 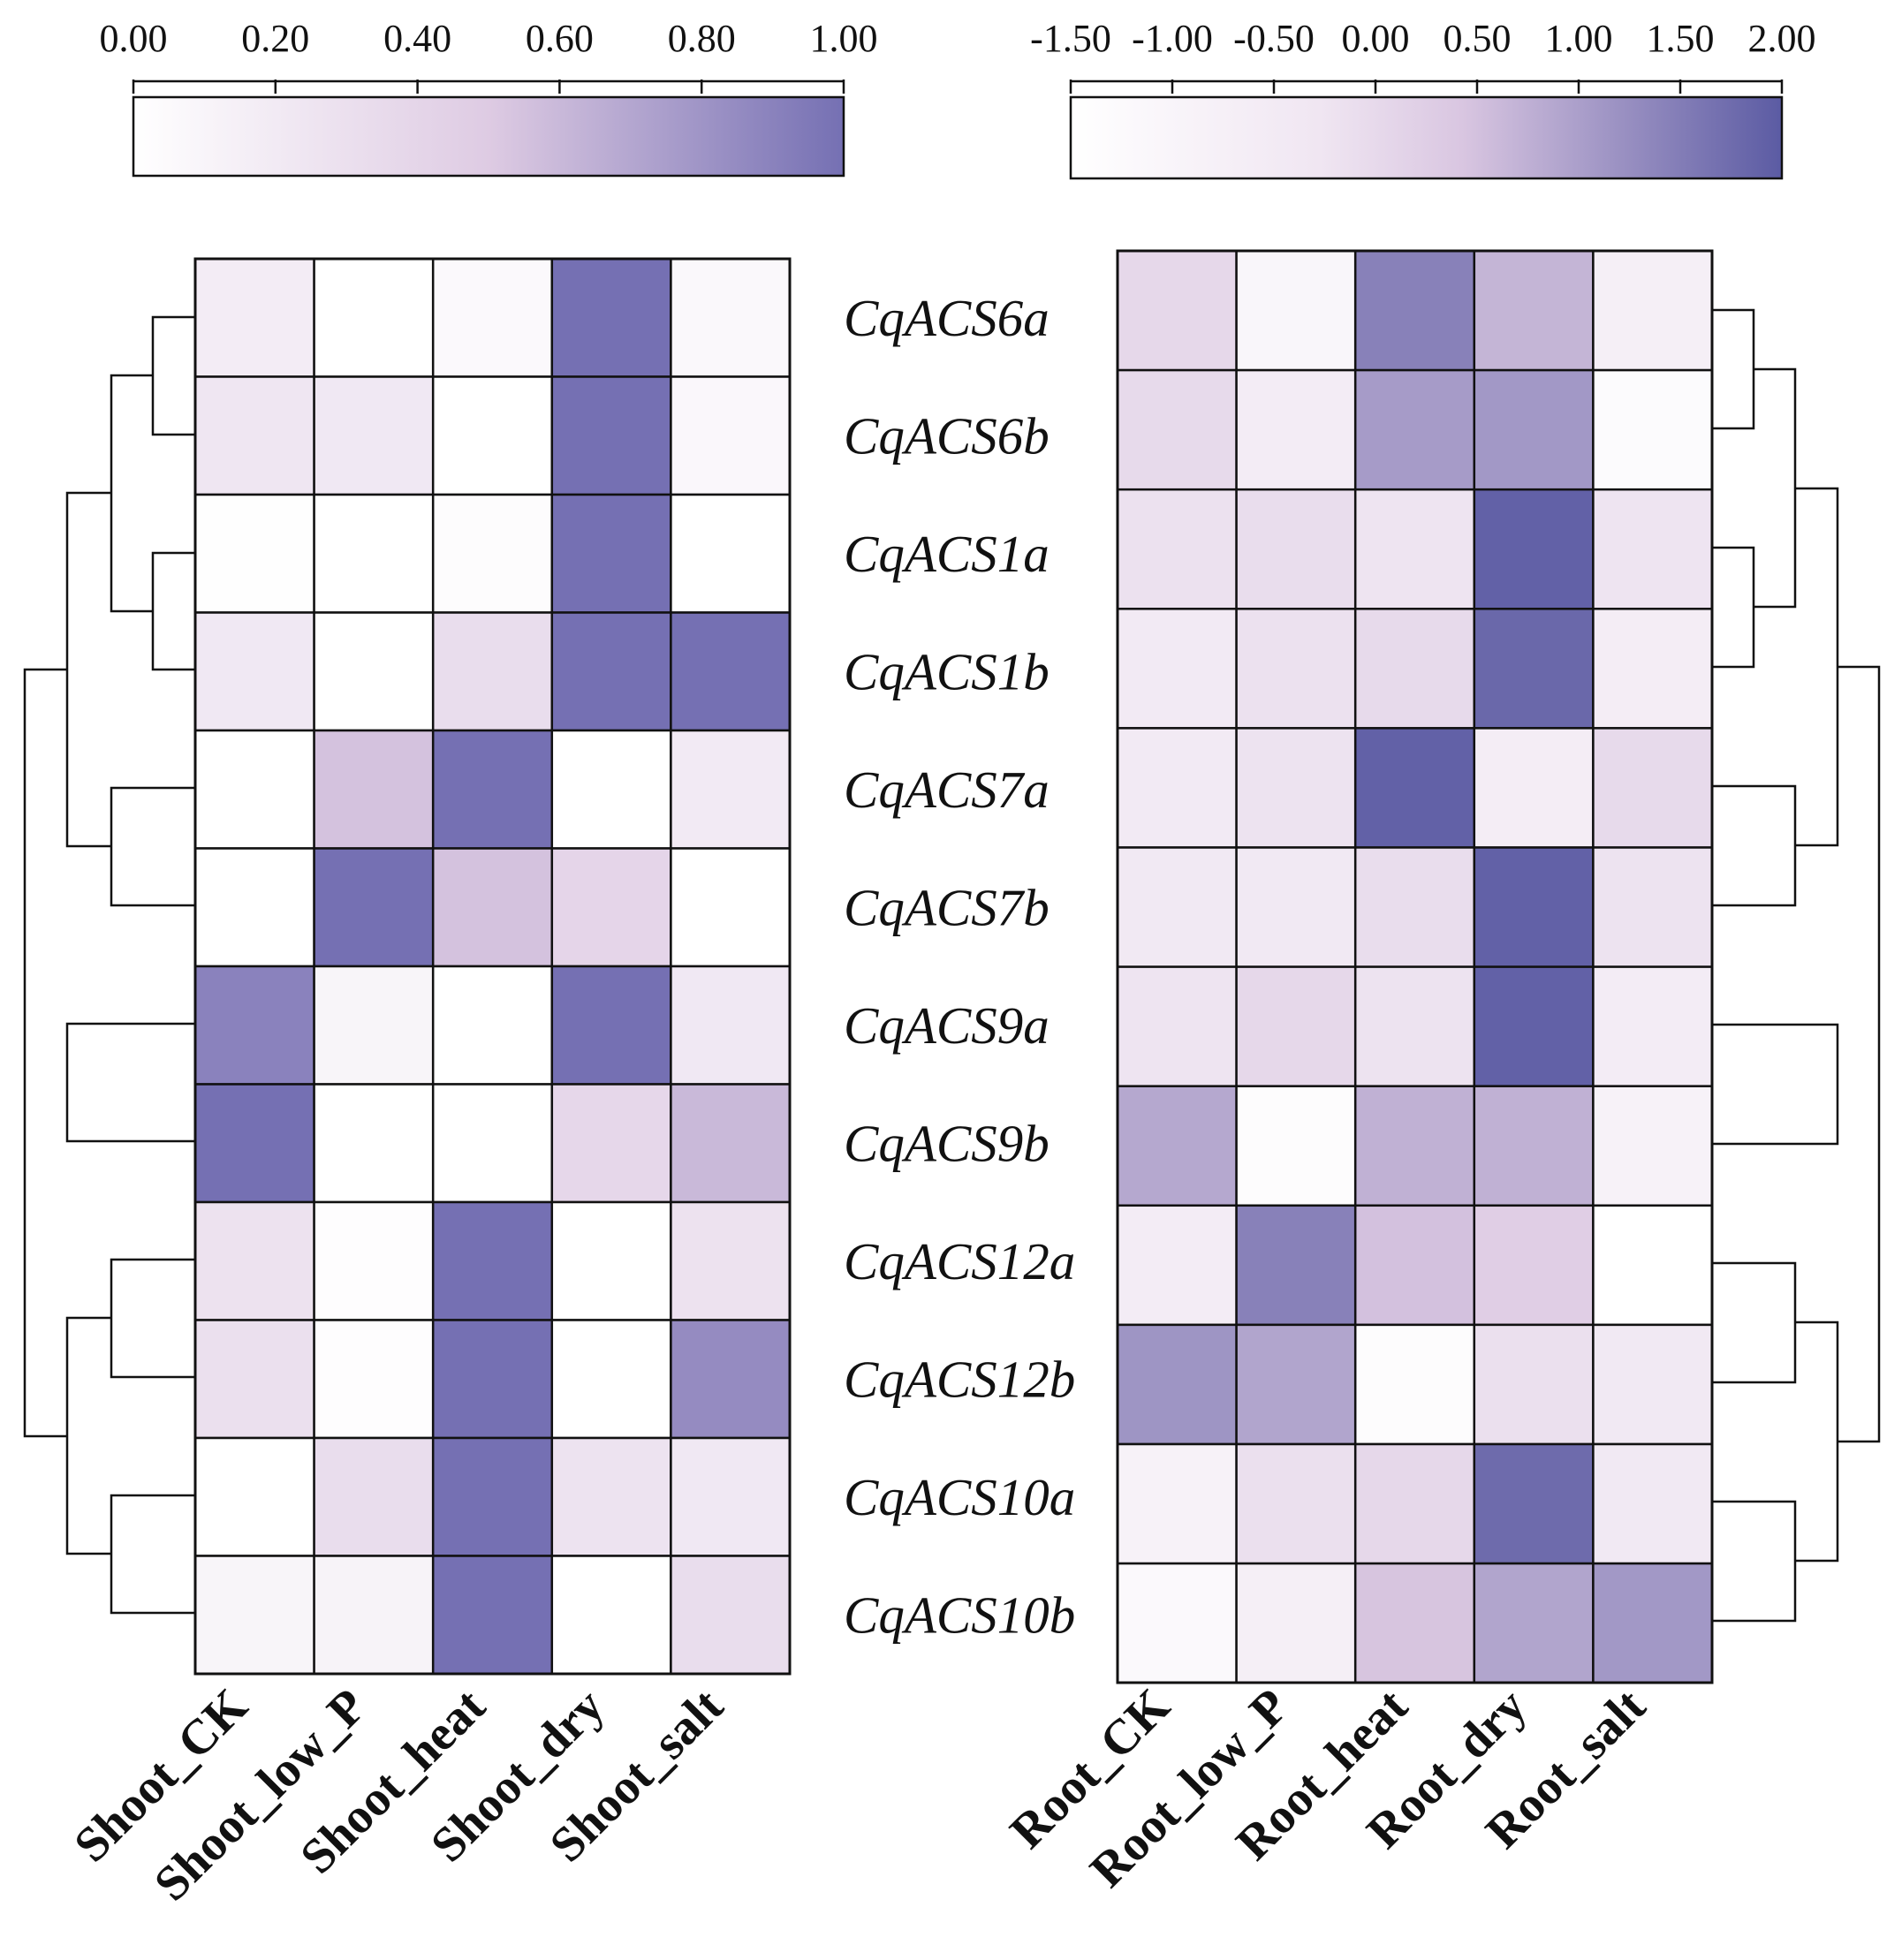 What do you see at coordinates (489, 136) in the screenshot?
I see `shoot-colorbar-gradient` at bounding box center [489, 136].